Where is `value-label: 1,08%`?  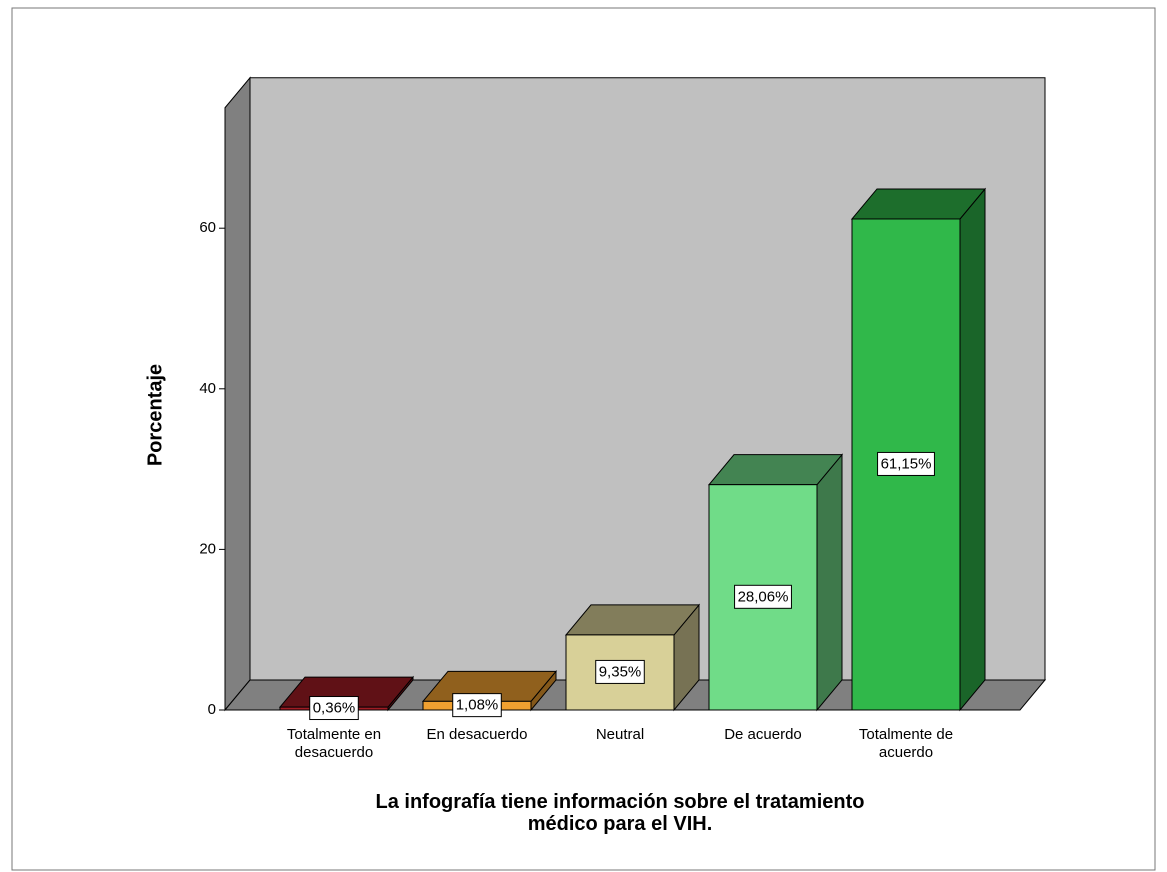 value-label: 1,08% is located at coordinates (477, 705).